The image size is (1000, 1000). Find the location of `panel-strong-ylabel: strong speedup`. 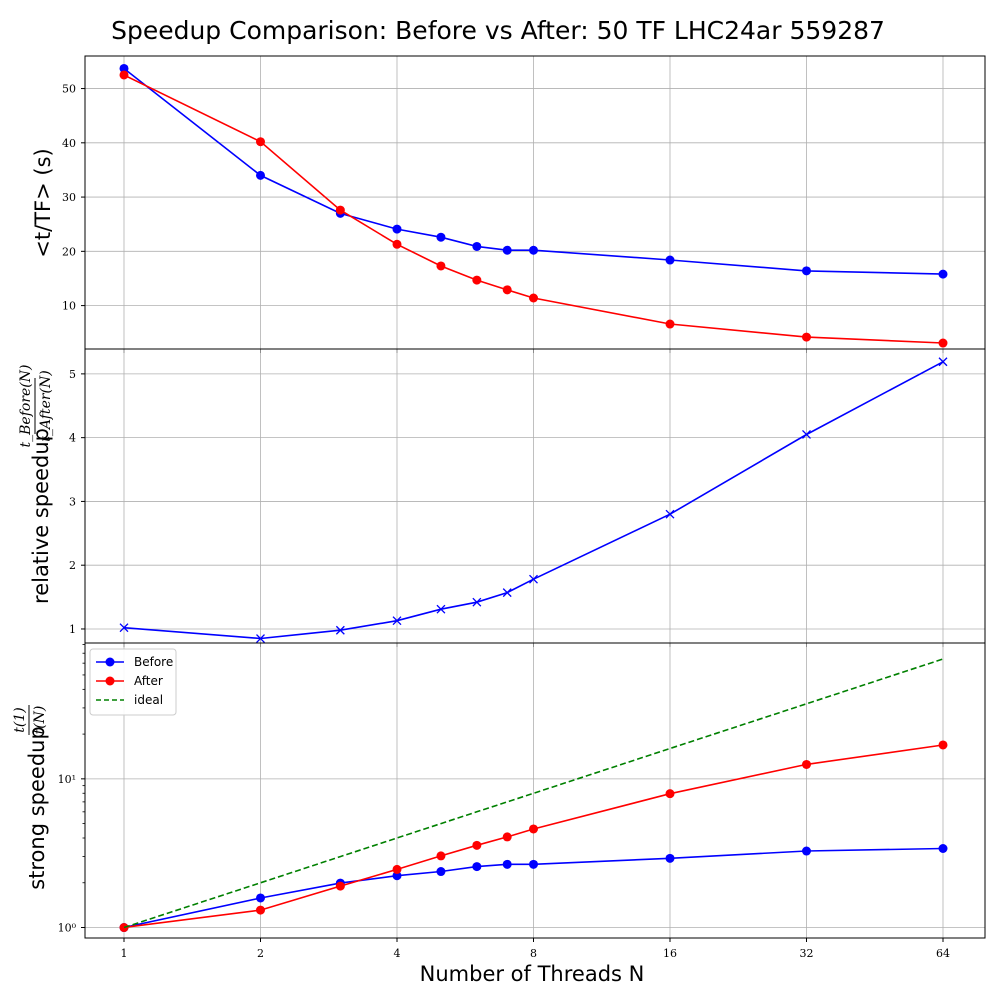

panel-strong-ylabel: strong speedup is located at coordinates (37, 808).